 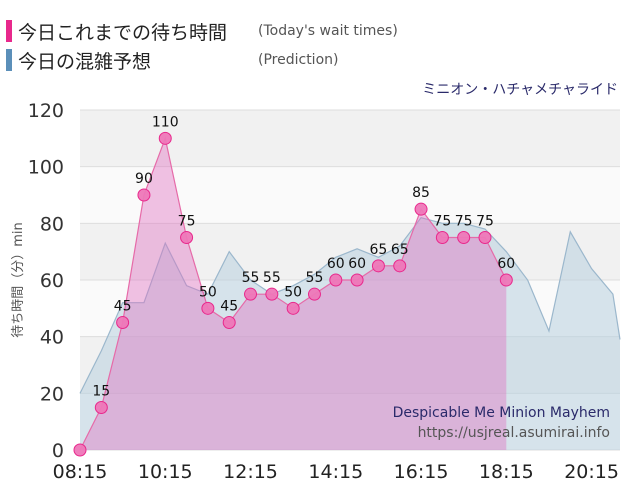 I want to click on chart-title: ミニオン・ハチャメチャライド, so click(x=520, y=90).